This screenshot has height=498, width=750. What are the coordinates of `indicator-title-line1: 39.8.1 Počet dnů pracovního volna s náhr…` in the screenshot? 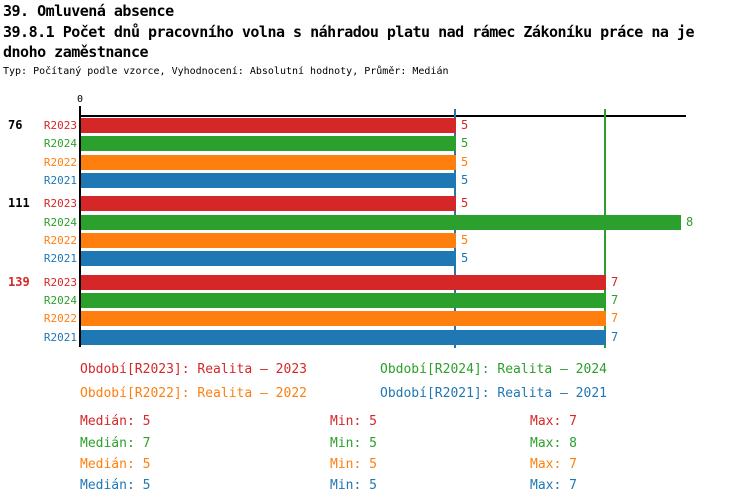 It's located at (349, 32).